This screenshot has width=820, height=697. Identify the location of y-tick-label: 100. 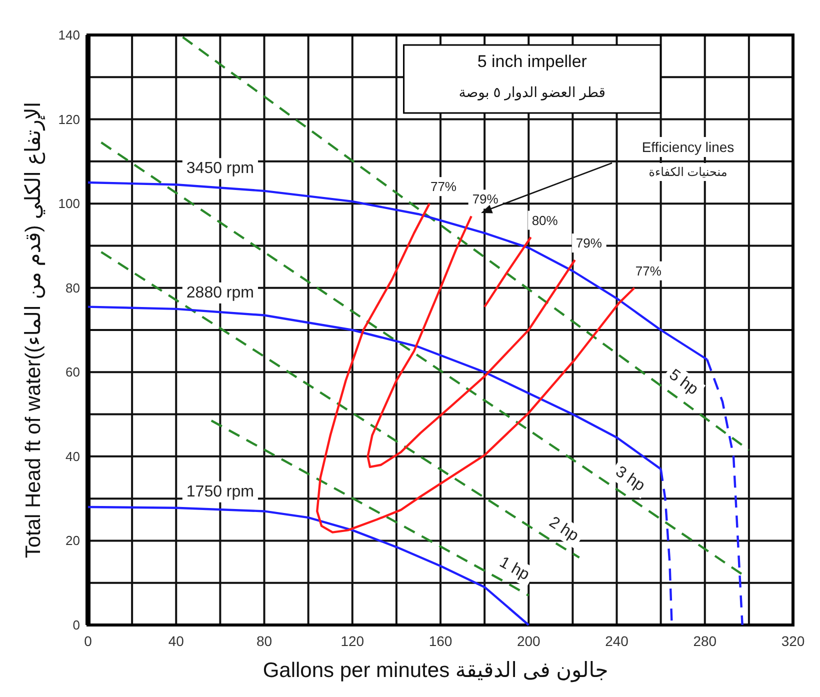
(69, 204).